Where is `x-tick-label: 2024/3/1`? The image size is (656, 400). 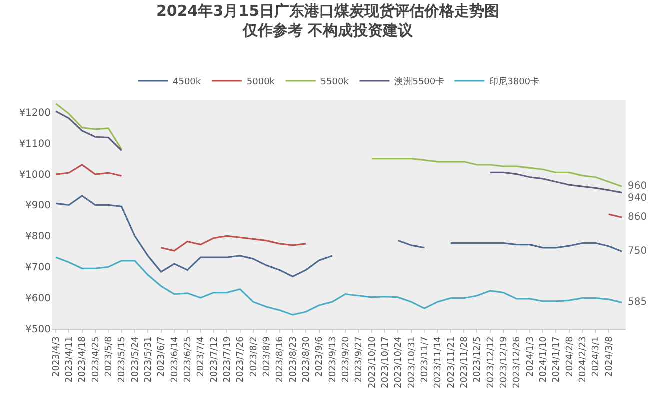
x-tick-label: 2024/3/1 is located at coordinates (597, 357).